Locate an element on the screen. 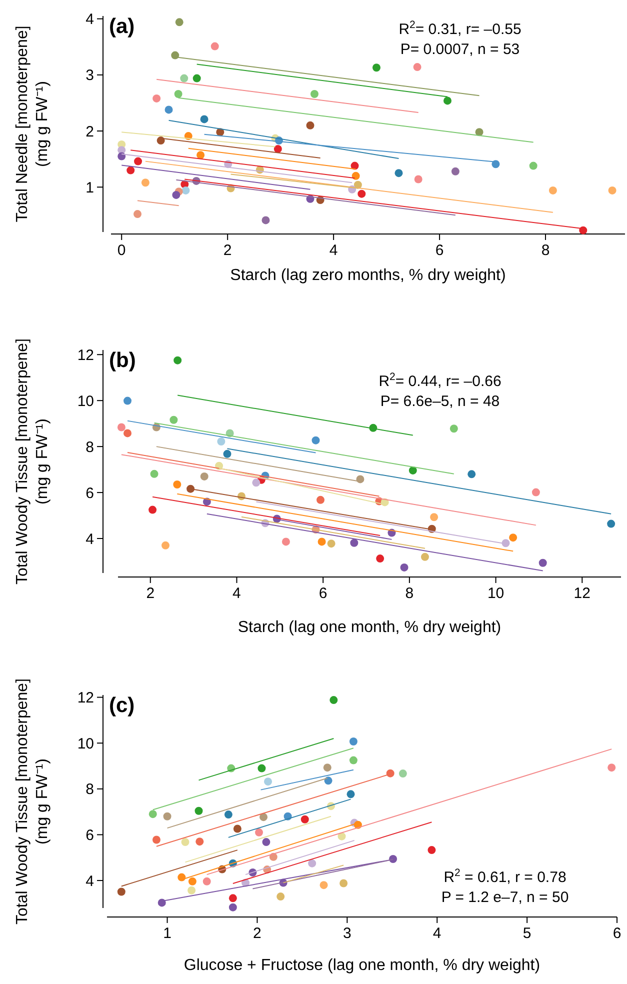  x-tick-label: 0 is located at coordinates (121, 250).